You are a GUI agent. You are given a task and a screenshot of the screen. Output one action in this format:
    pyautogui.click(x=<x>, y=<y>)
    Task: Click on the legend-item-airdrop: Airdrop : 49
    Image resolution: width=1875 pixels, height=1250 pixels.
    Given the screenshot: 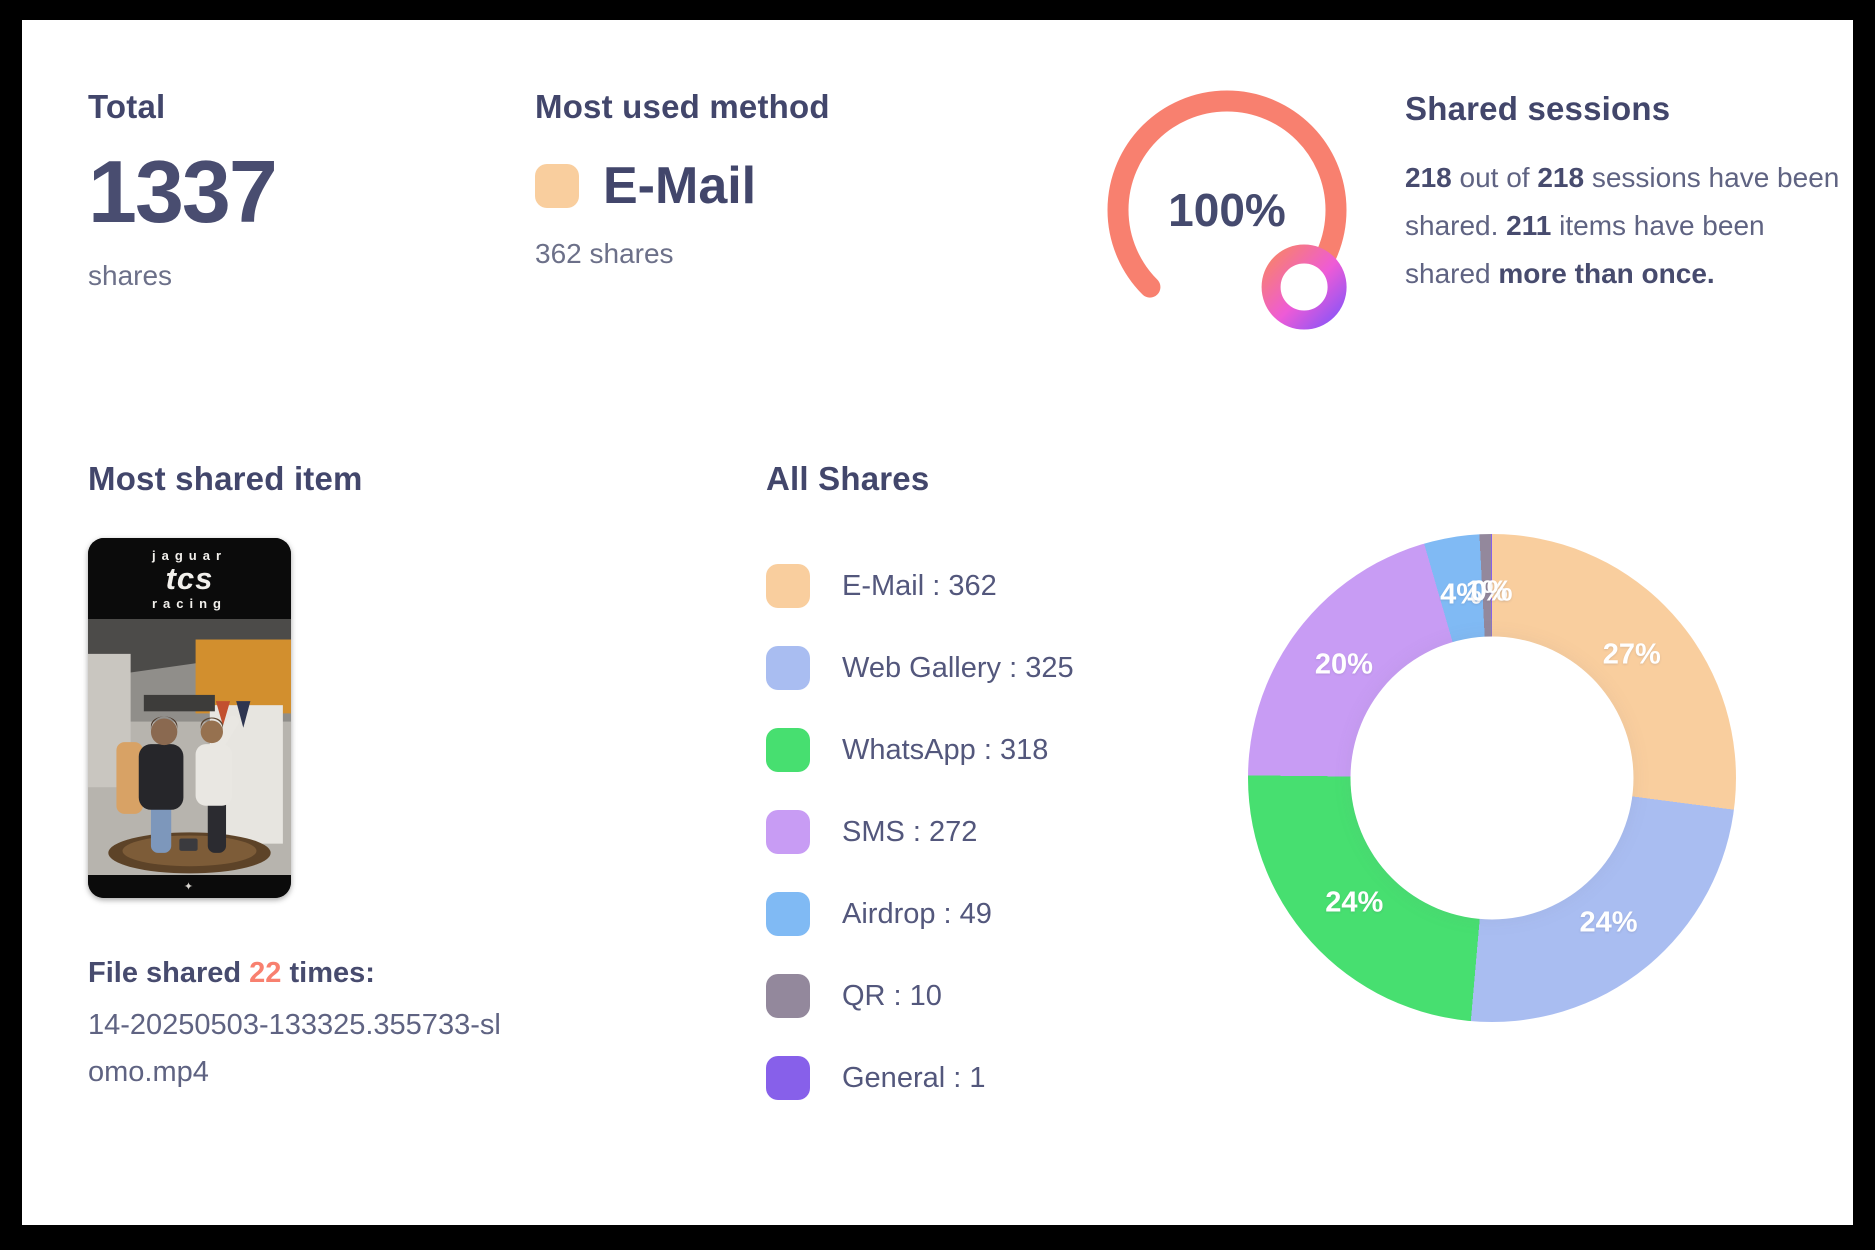 What is the action you would take?
    pyautogui.click(x=920, y=914)
    